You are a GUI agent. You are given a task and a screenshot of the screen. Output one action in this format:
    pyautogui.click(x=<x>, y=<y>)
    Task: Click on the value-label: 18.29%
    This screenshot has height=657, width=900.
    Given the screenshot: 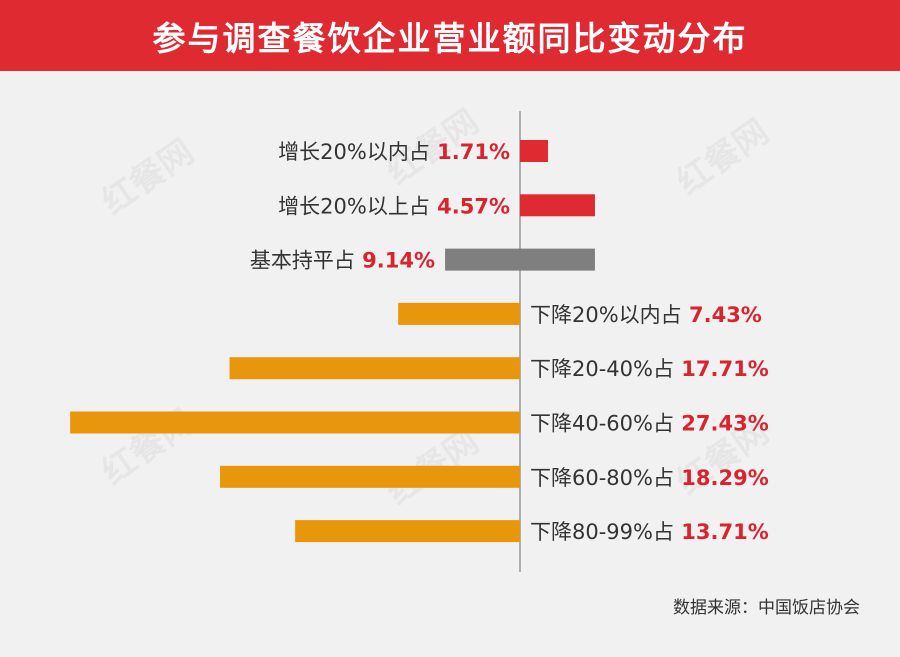 What is the action you would take?
    pyautogui.click(x=721, y=478)
    